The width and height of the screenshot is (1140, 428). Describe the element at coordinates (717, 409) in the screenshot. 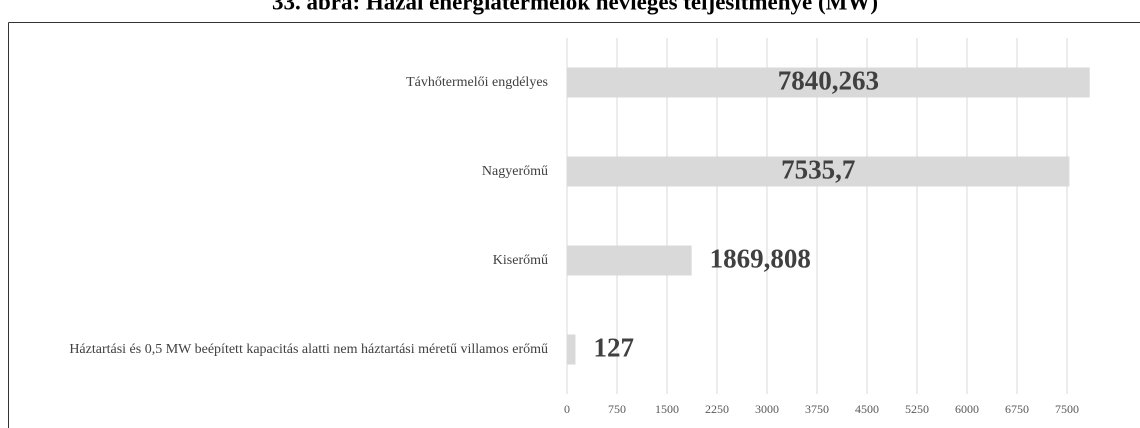

I see `x-tick-label: 2250` at that location.